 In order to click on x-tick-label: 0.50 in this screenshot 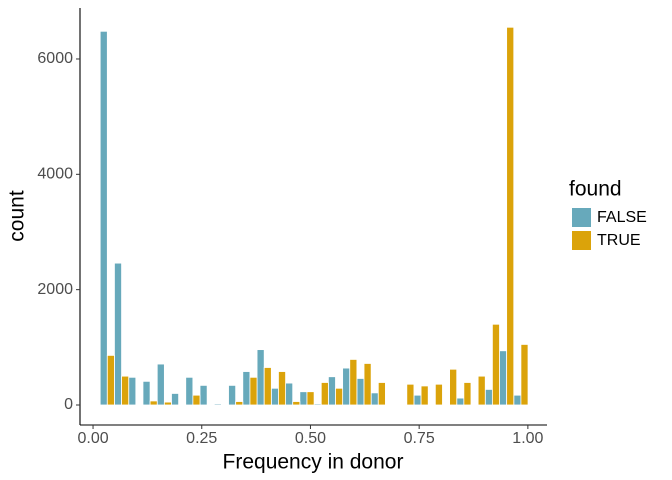, I will do `click(310, 438)`.